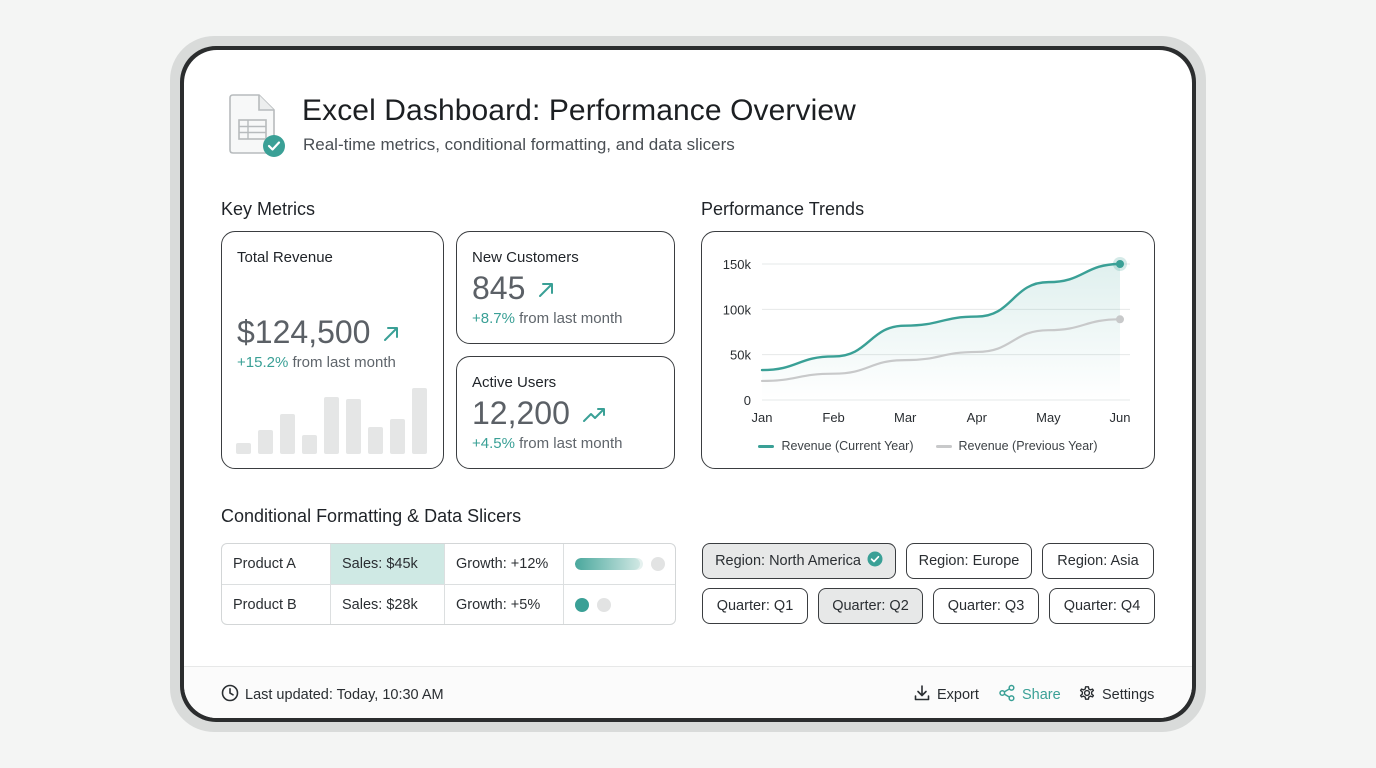 The height and width of the screenshot is (768, 1376). Describe the element at coordinates (493, 318) in the screenshot. I see `new-customers-change-pct: +8.7%` at that location.